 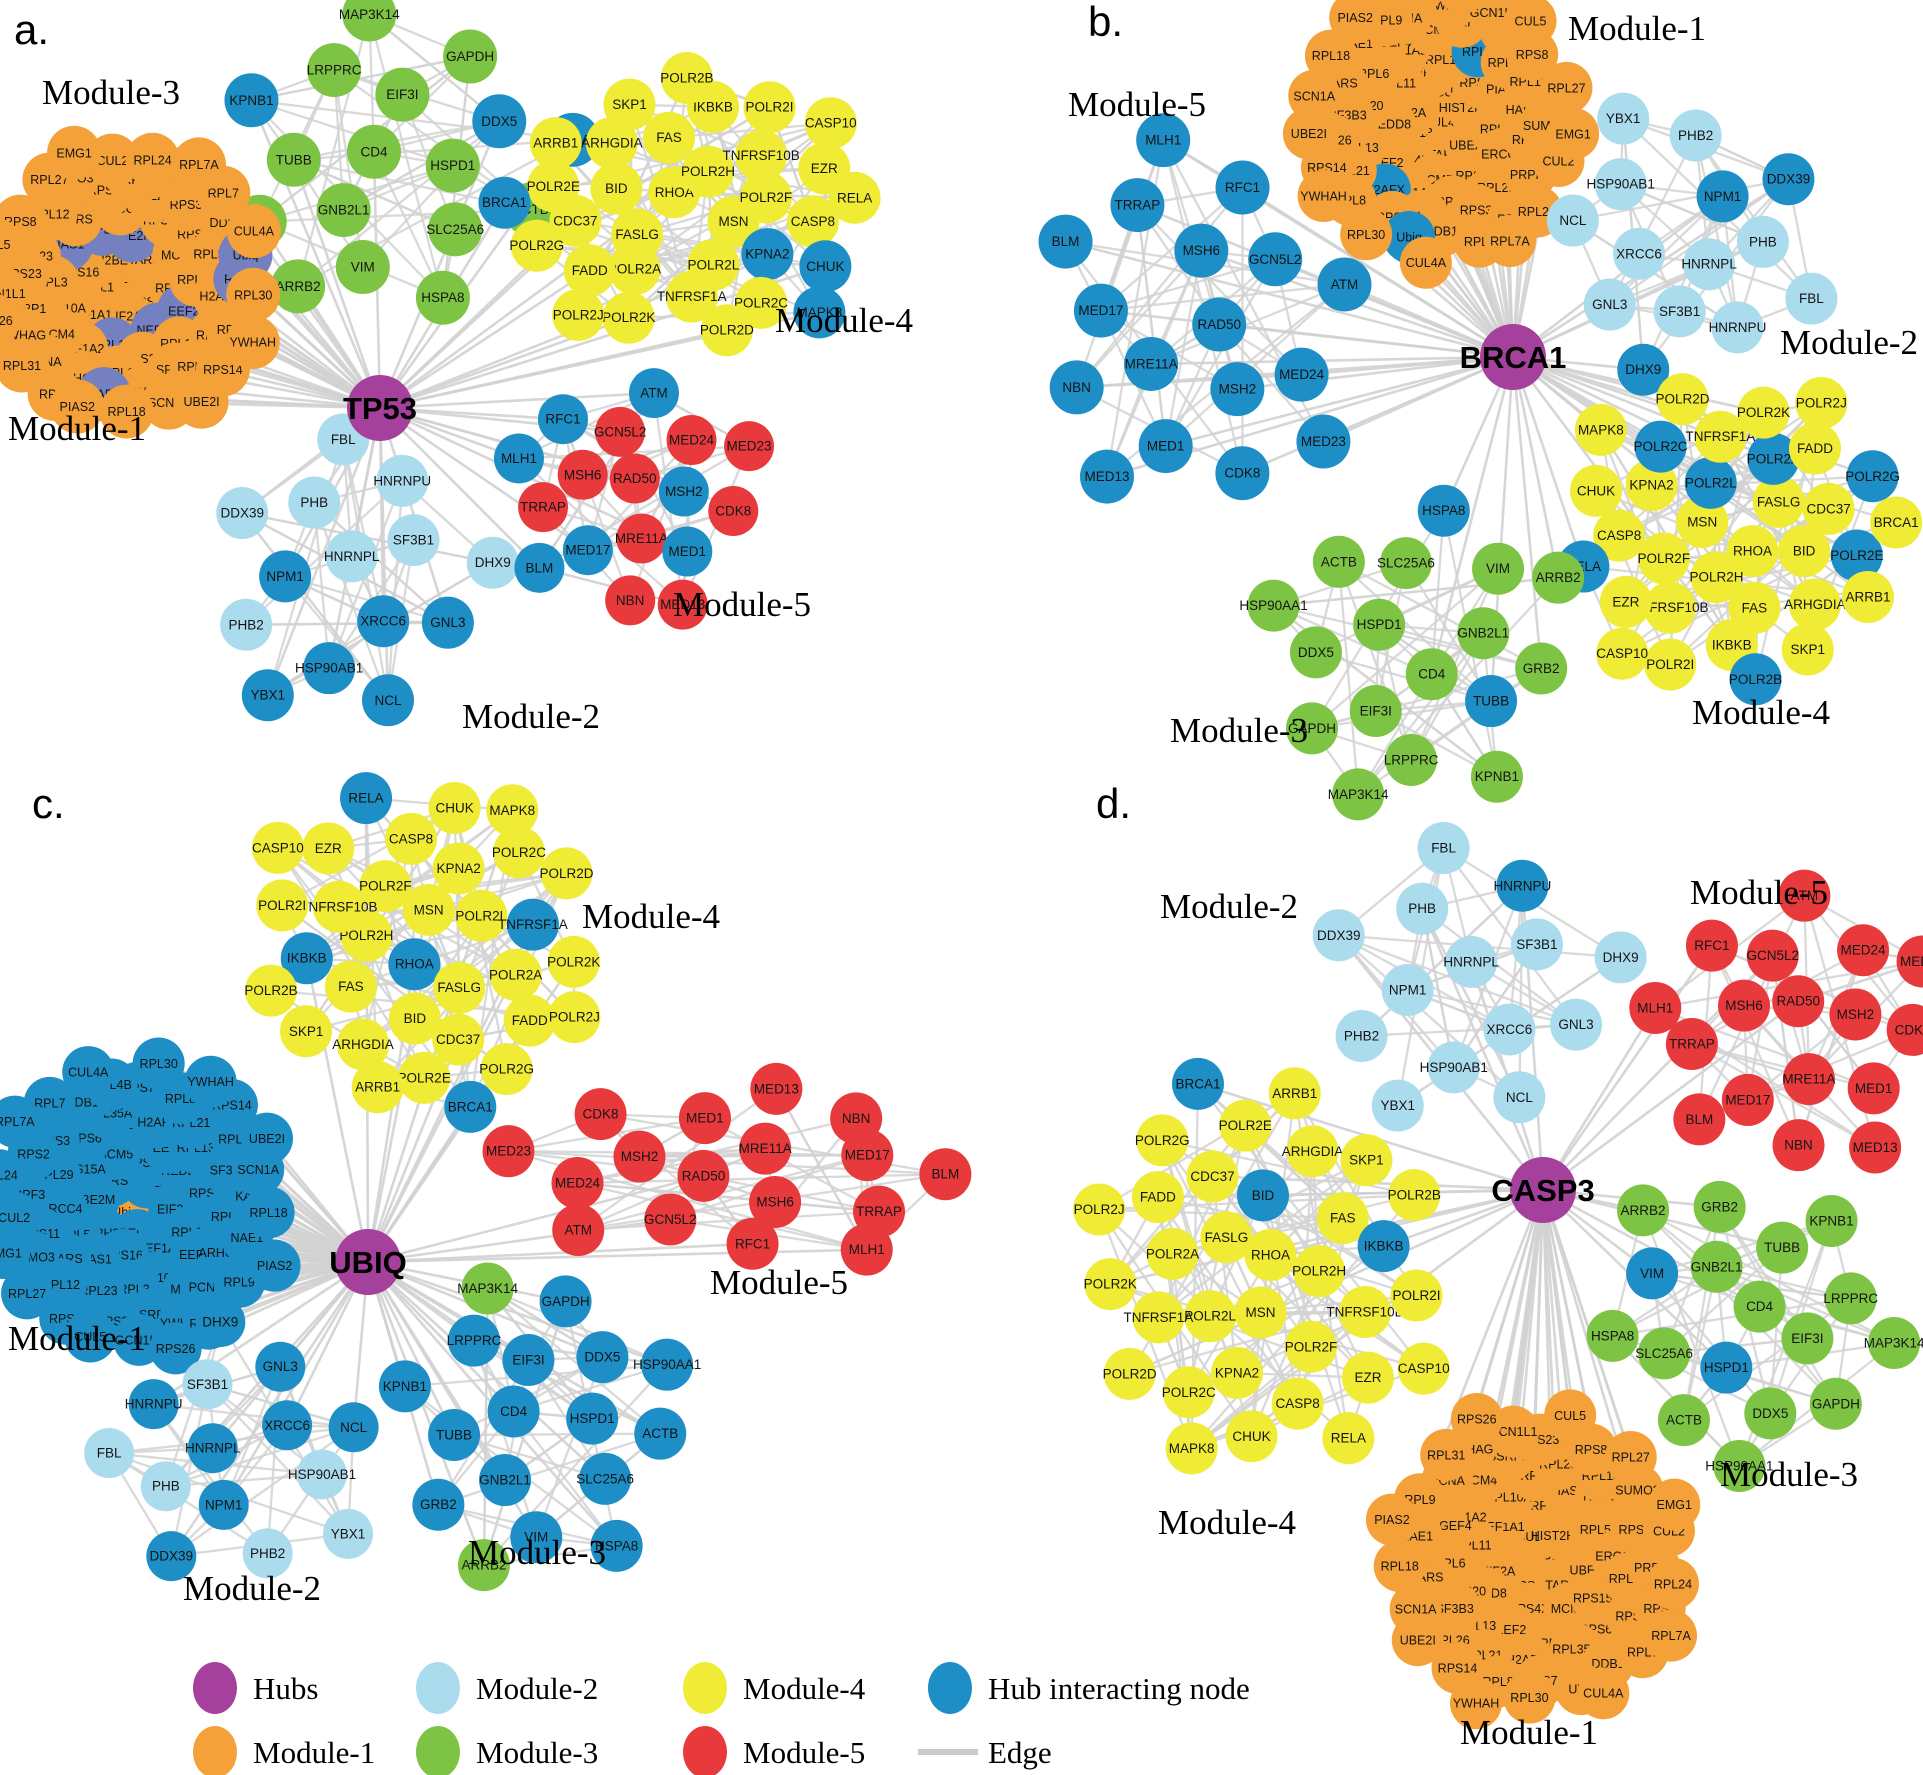 I want to click on node-label: HSP90AB1, so click(x=322, y=1474).